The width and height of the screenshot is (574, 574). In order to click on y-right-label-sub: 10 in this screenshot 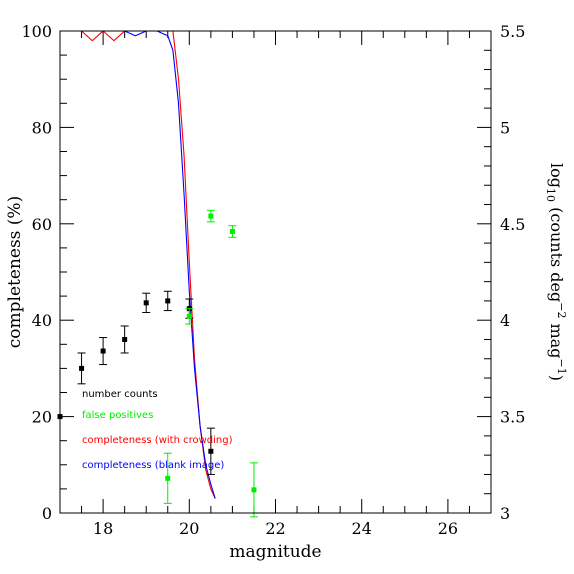, I will do `click(550, 195)`.